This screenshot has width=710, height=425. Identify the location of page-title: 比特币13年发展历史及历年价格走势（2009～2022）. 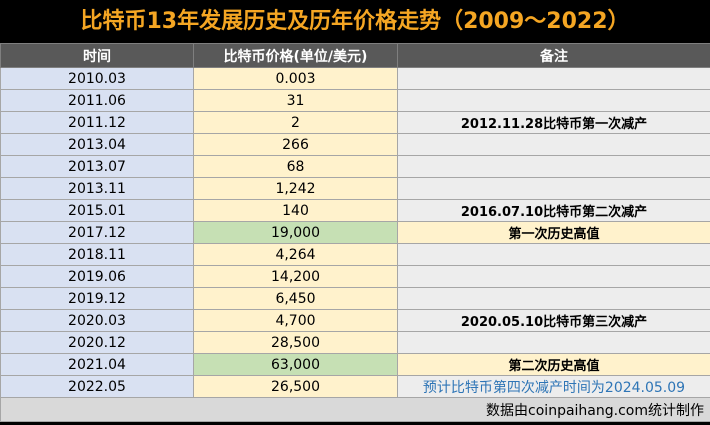
(355, 21).